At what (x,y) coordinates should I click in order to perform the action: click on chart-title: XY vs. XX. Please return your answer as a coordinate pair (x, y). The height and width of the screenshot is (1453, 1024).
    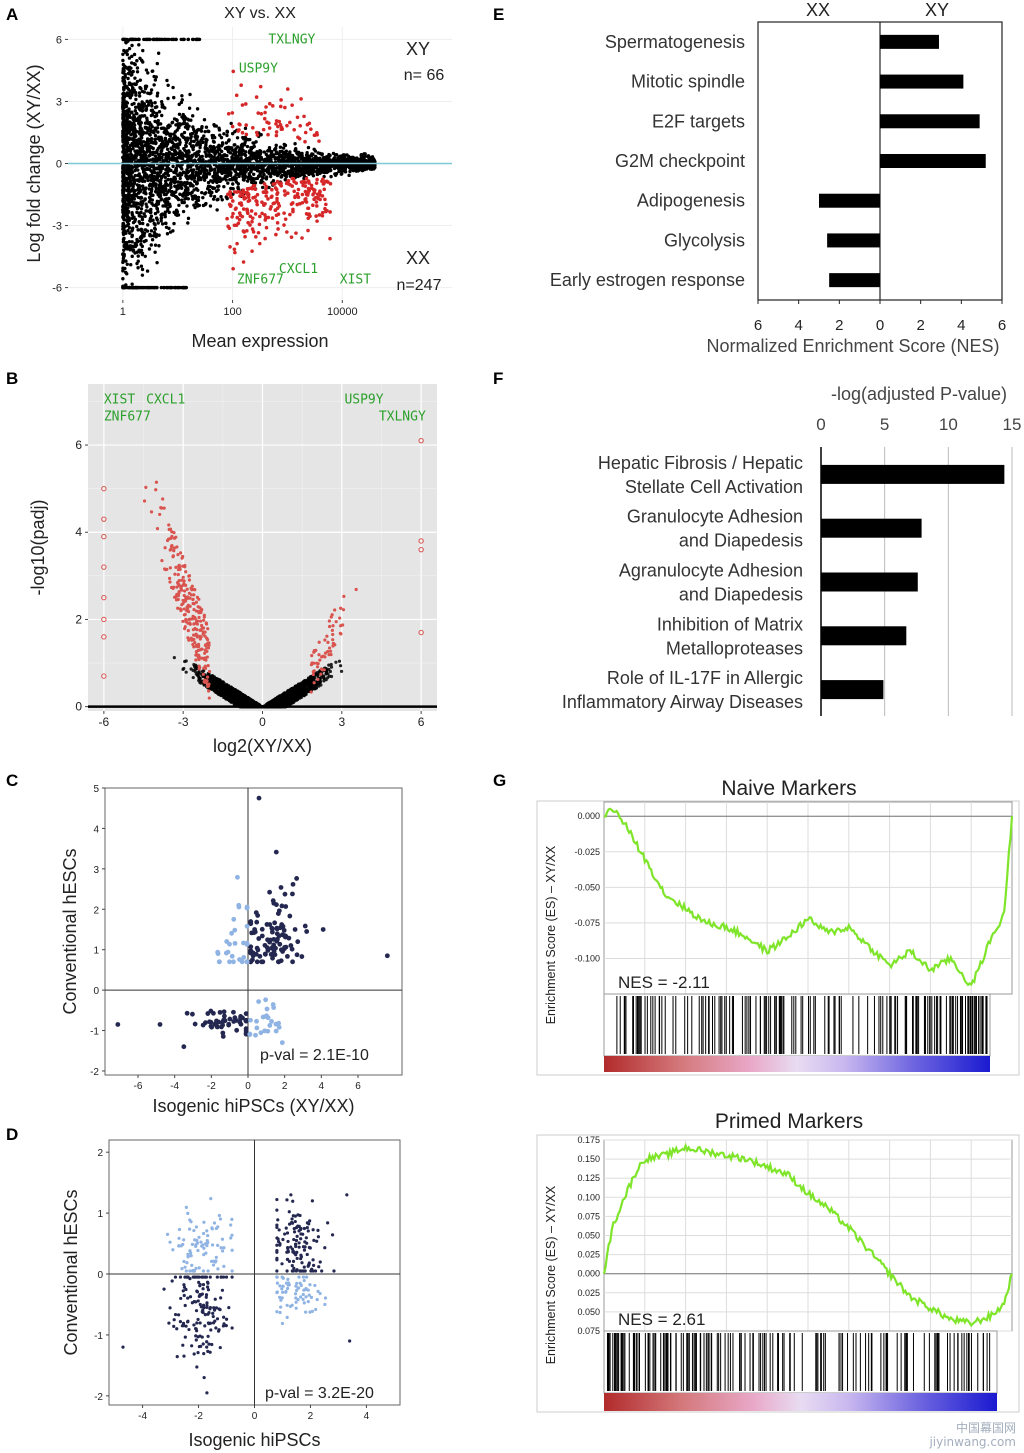
    Looking at the image, I should click on (260, 13).